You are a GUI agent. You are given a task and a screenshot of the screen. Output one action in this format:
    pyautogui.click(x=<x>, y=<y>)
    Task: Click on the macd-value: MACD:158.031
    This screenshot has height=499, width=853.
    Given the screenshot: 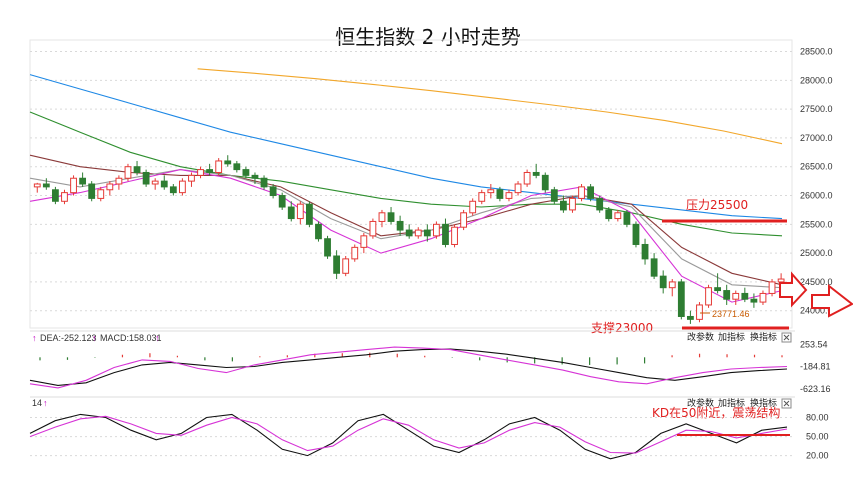 What is the action you would take?
    pyautogui.click(x=131, y=338)
    